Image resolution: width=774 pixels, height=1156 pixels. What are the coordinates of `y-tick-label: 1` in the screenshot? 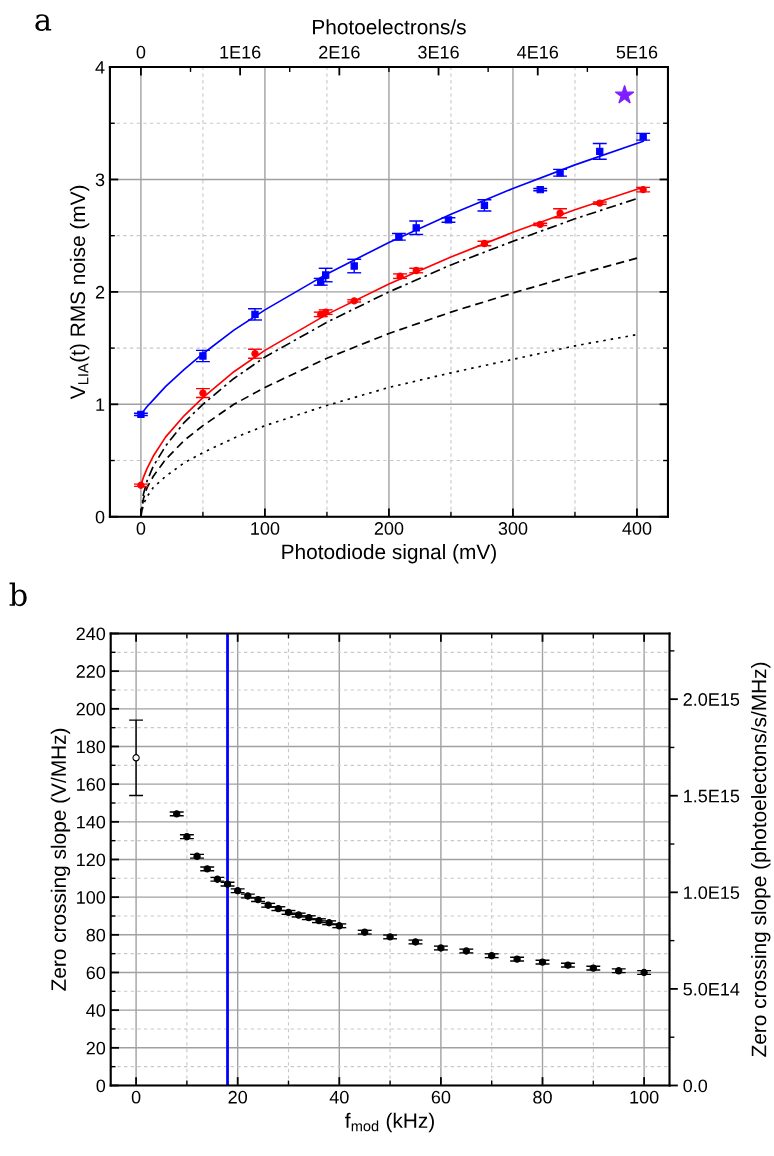 It's located at (100, 404).